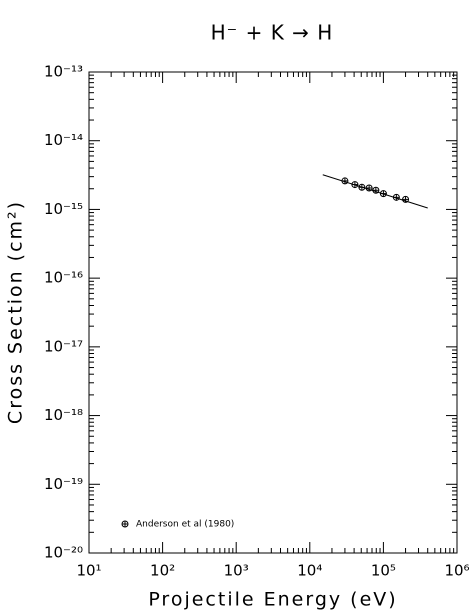 Image resolution: width=470 pixels, height=612 pixels. What do you see at coordinates (88, 571) in the screenshot?
I see `x-tick-label: 10¹` at bounding box center [88, 571].